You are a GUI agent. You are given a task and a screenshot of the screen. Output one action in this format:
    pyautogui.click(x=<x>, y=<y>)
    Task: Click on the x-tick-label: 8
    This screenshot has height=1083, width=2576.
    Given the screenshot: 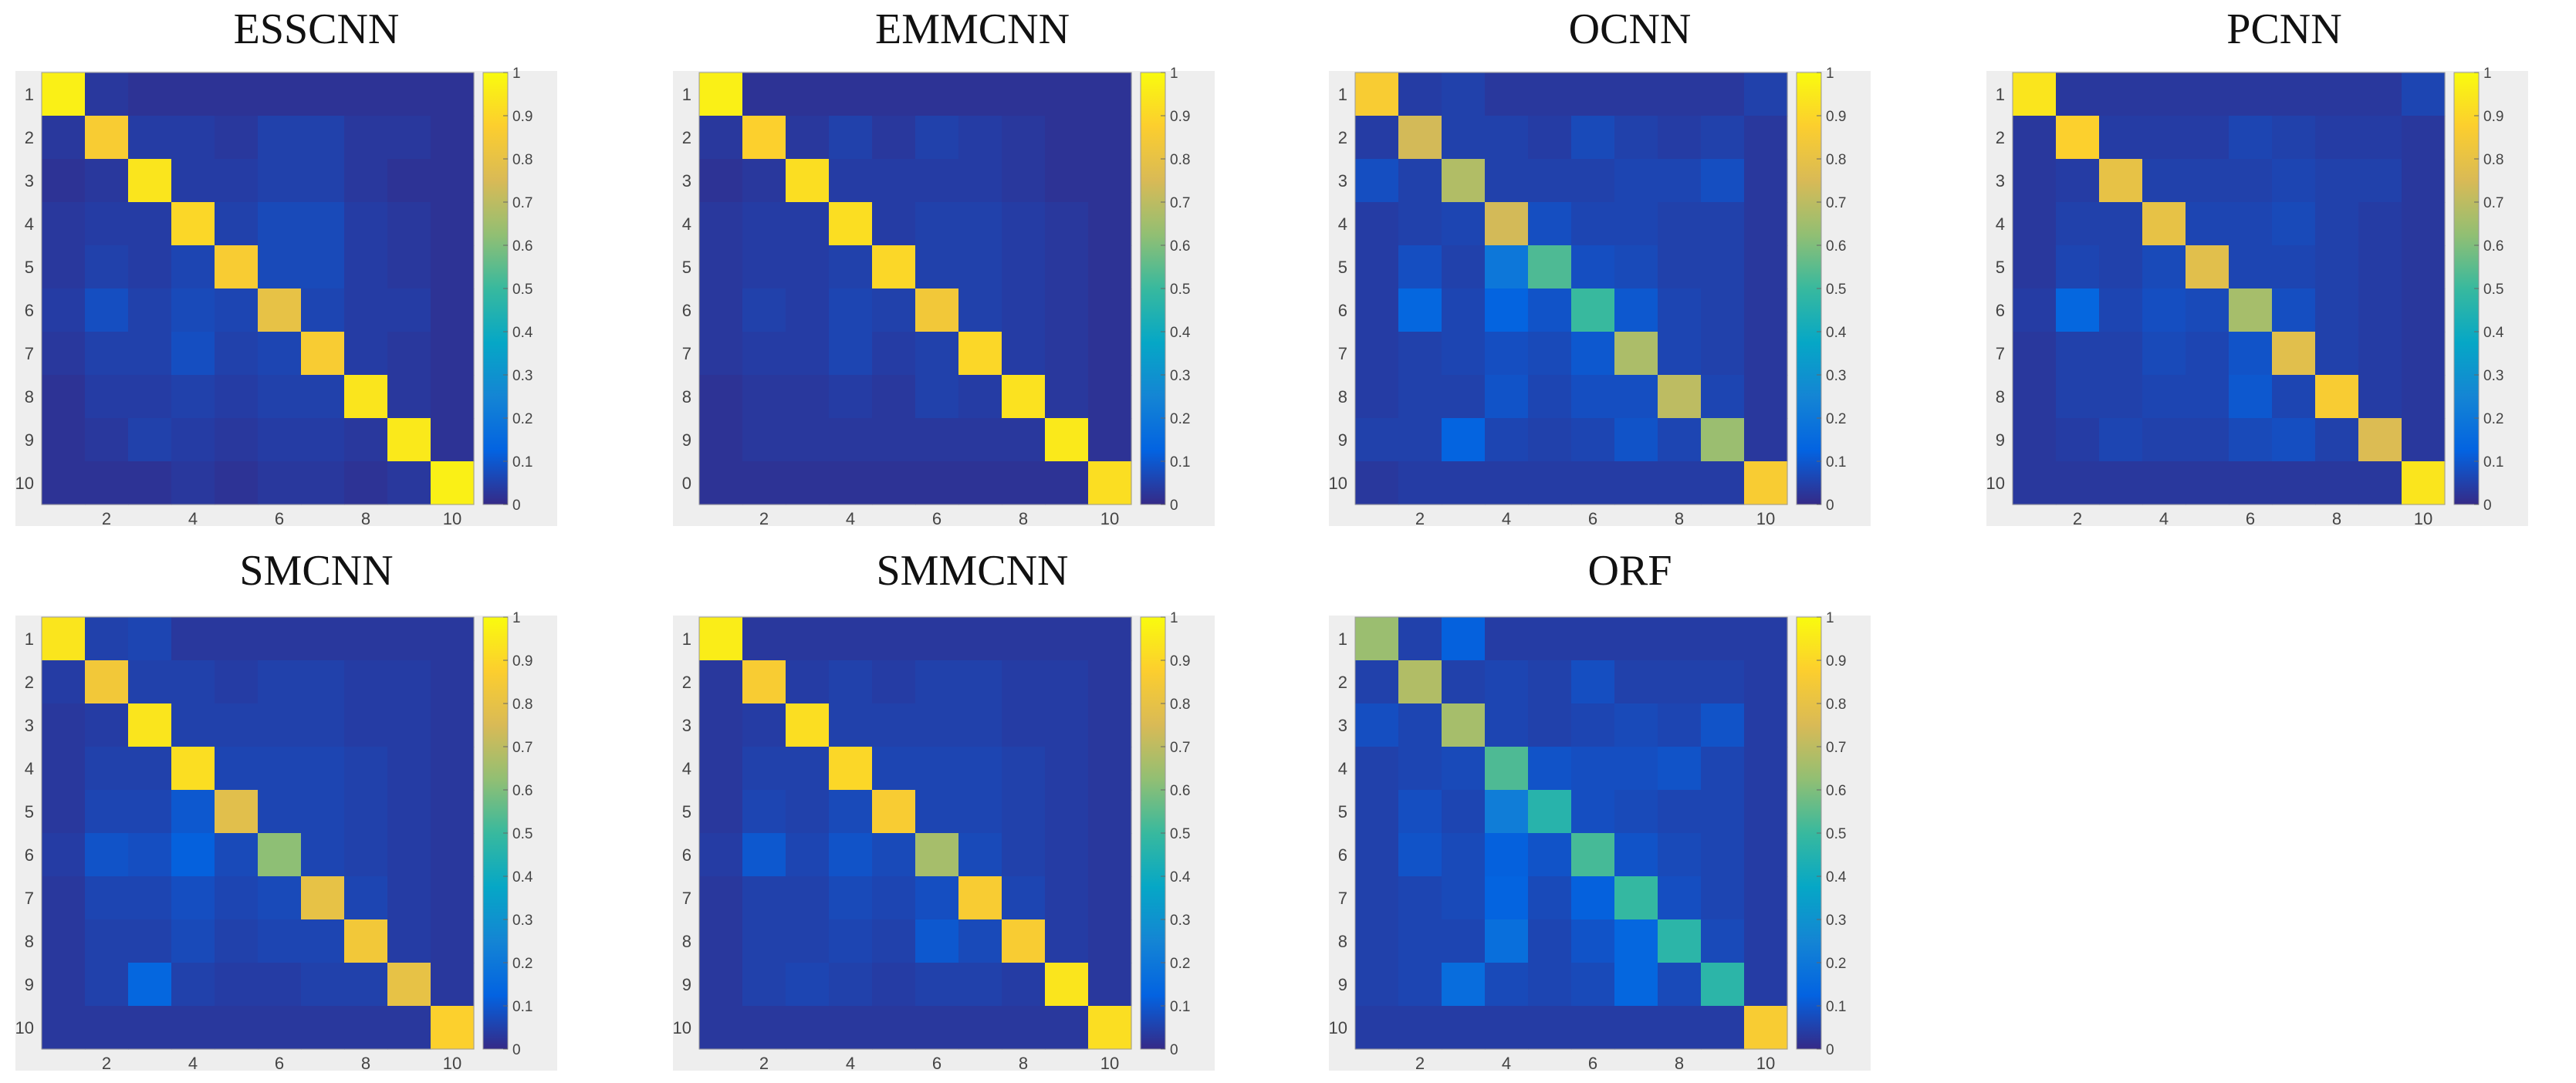 What is the action you would take?
    pyautogui.click(x=1023, y=518)
    